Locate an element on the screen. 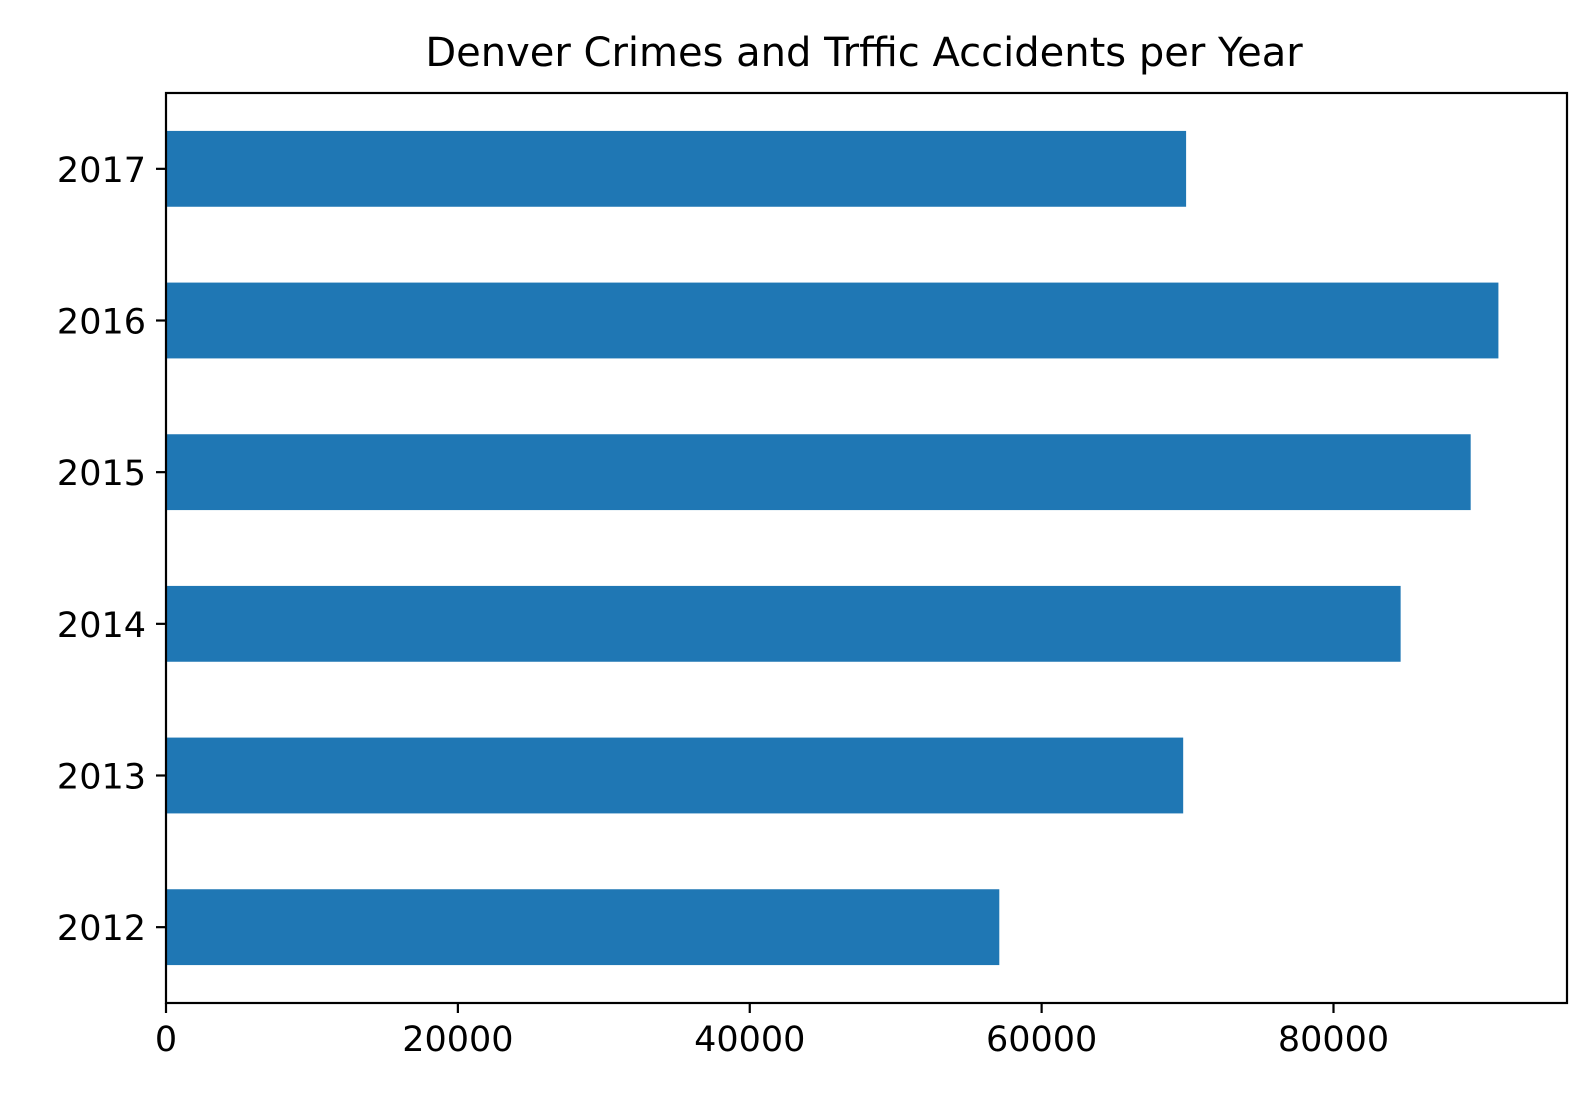 The image size is (1590, 1102). y-tick-label: 2017 is located at coordinates (101, 171).